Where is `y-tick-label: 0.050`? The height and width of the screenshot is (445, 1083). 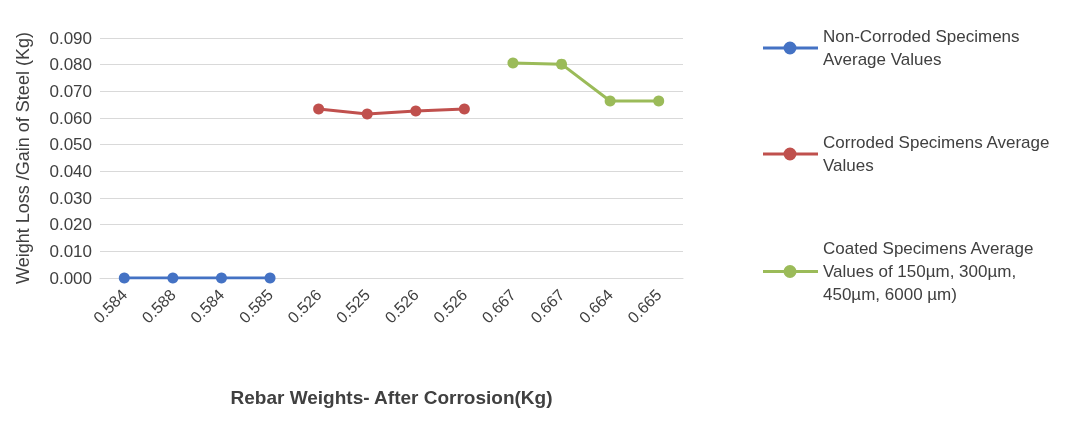 y-tick-label: 0.050 is located at coordinates (70, 145).